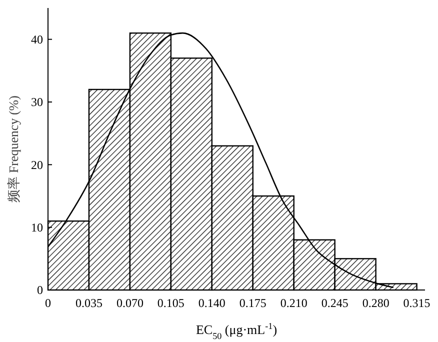 This screenshot has height=342, width=438. Describe the element at coordinates (252, 303) in the screenshot. I see `x-tick-label: 0.175` at that location.